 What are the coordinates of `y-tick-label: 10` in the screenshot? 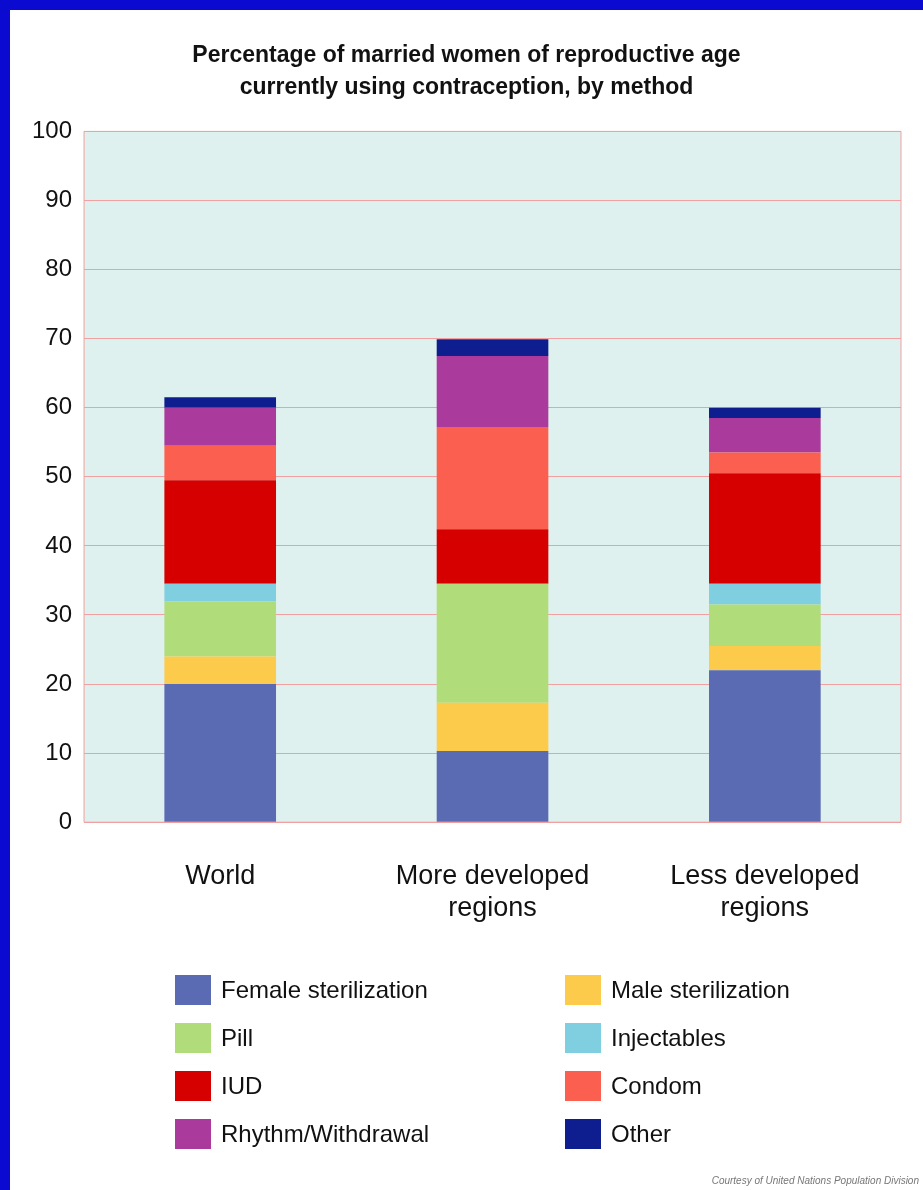 It's located at (59, 751).